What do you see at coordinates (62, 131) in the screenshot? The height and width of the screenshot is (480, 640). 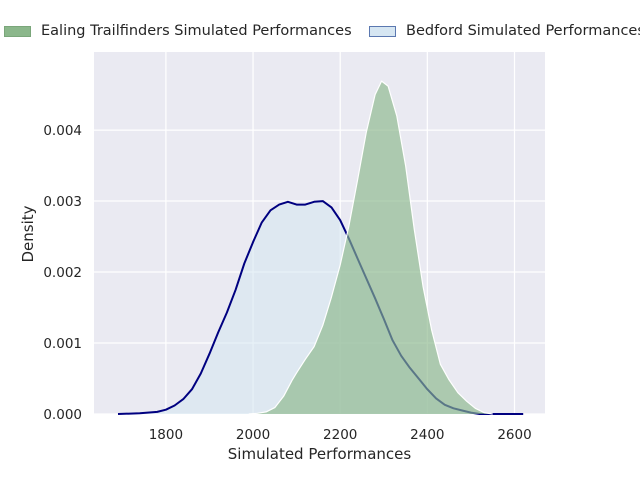 I see `y-tick-label: 0.004` at bounding box center [62, 131].